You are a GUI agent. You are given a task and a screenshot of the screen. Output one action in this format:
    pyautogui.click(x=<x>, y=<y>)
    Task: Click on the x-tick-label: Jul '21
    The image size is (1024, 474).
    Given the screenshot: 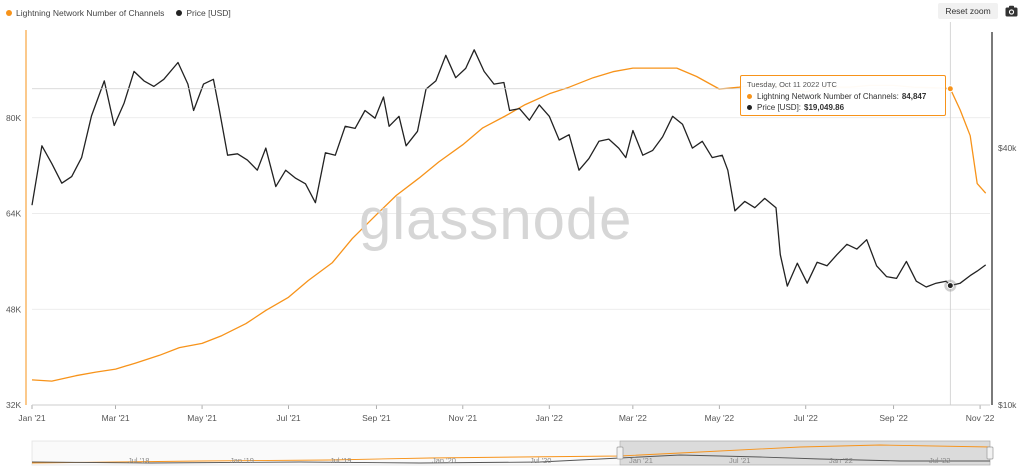 What is the action you would take?
    pyautogui.click(x=288, y=418)
    